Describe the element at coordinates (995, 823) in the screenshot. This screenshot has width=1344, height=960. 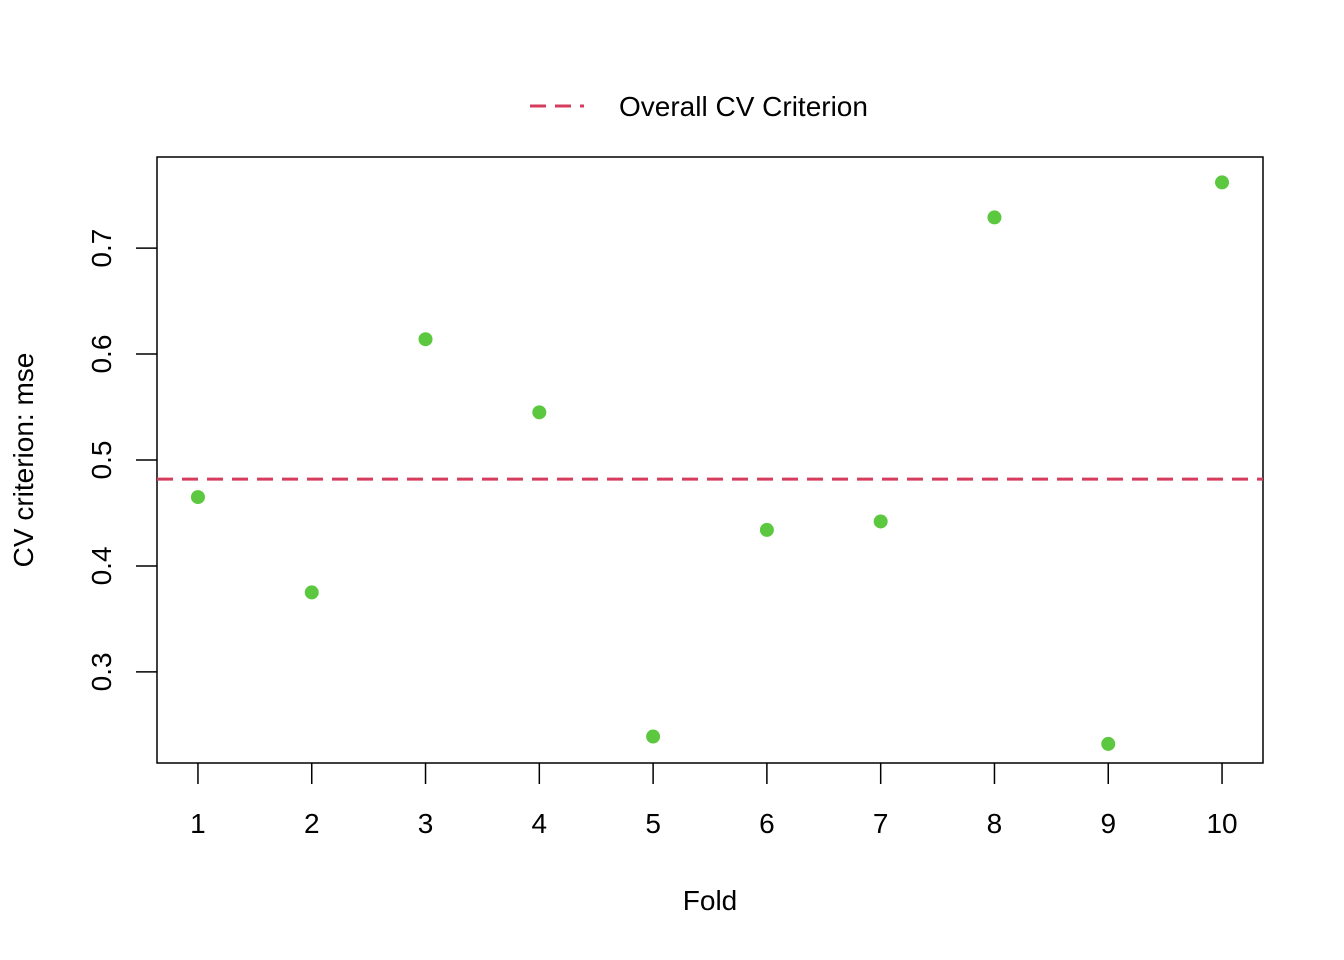
I see `x-tick-label-8: 8` at that location.